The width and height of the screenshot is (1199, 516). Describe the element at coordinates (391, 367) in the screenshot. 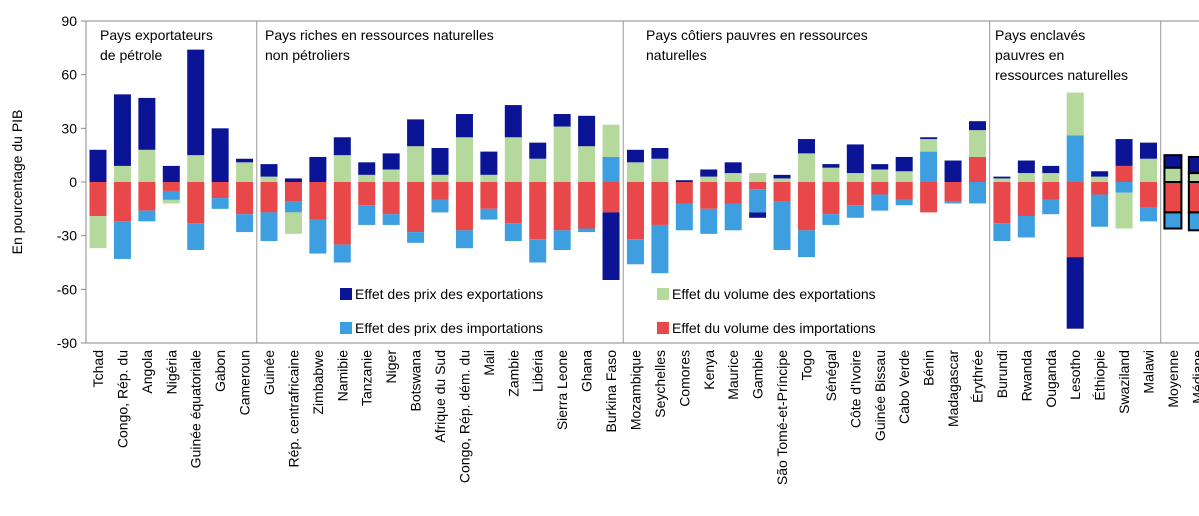

I see `x-tick-label: Niger` at that location.